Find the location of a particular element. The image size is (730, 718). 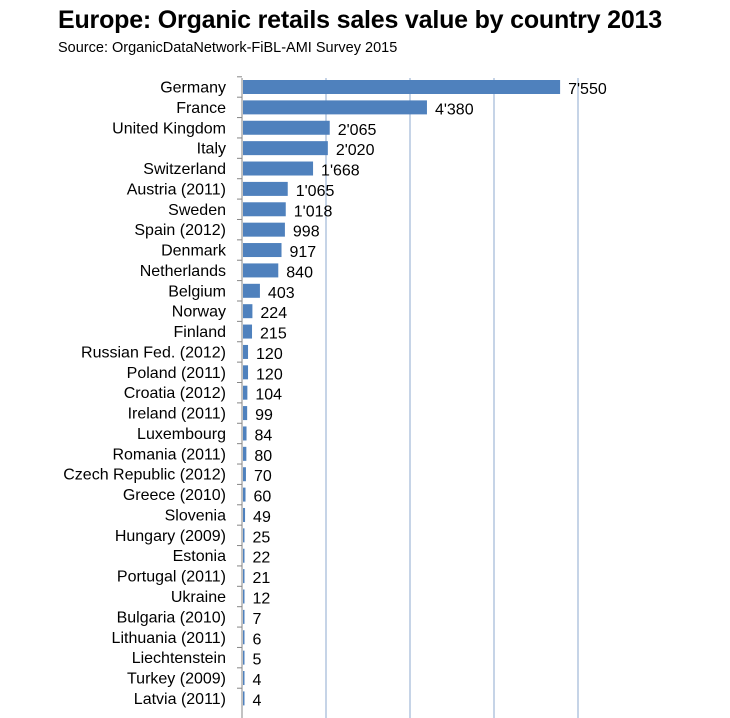

category-label: Sweden is located at coordinates (197, 210).